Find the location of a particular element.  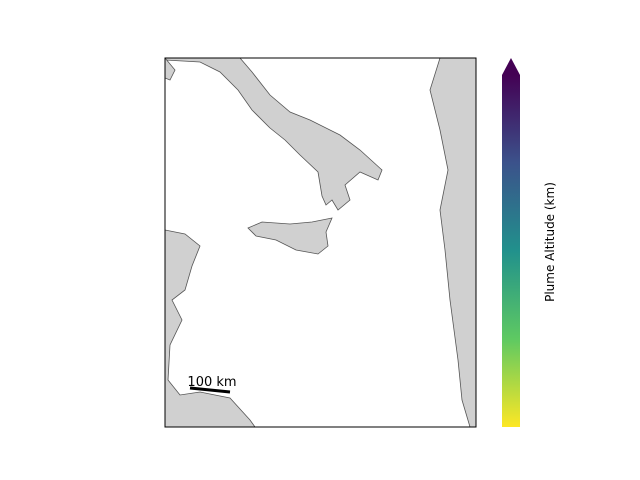

tunisia is located at coordinates (210, 328).